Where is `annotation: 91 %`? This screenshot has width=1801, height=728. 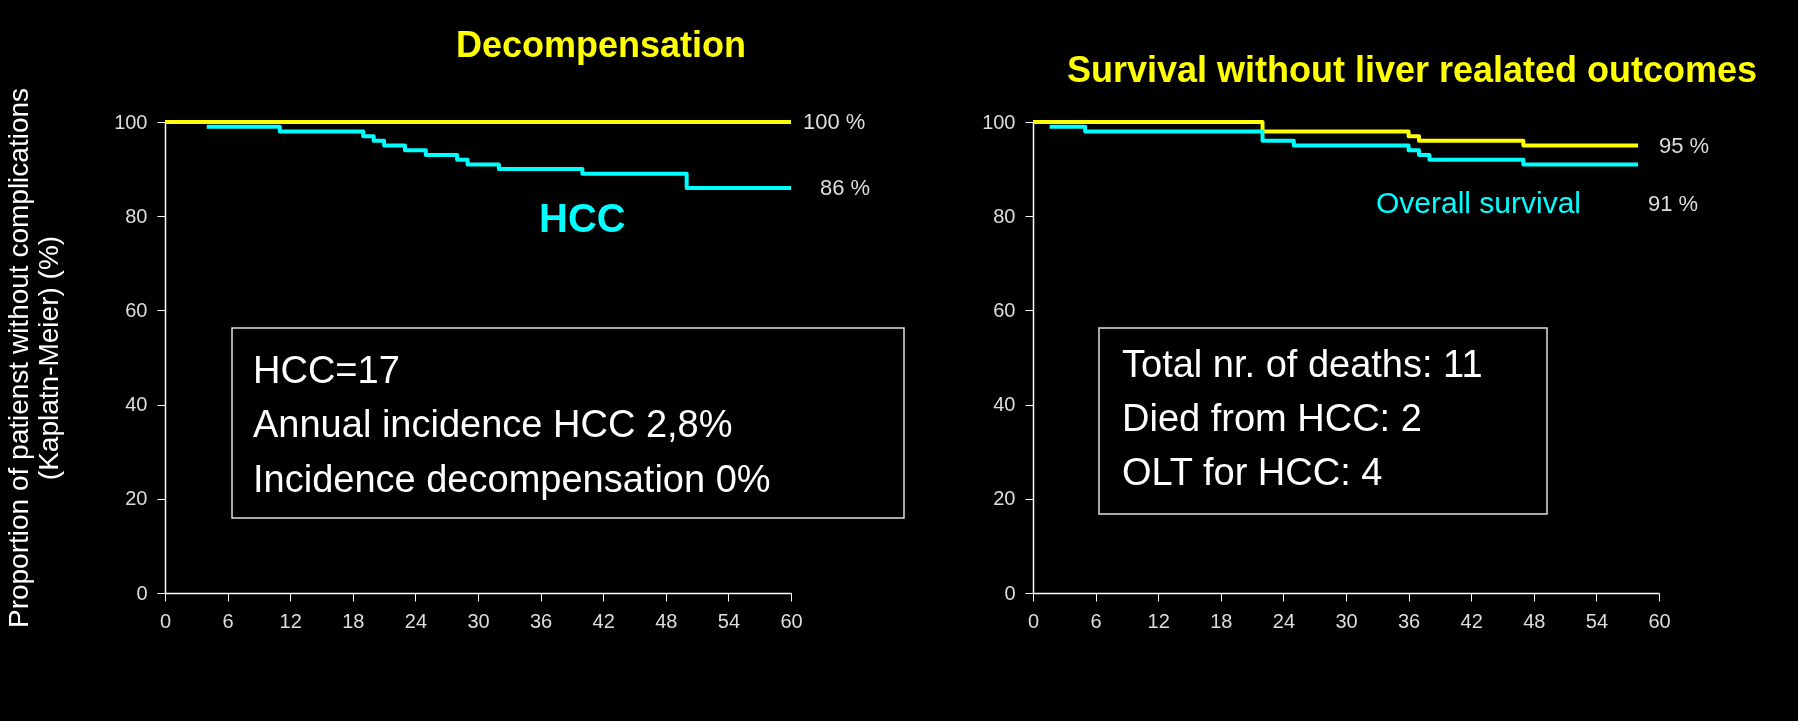 annotation: 91 % is located at coordinates (1673, 203).